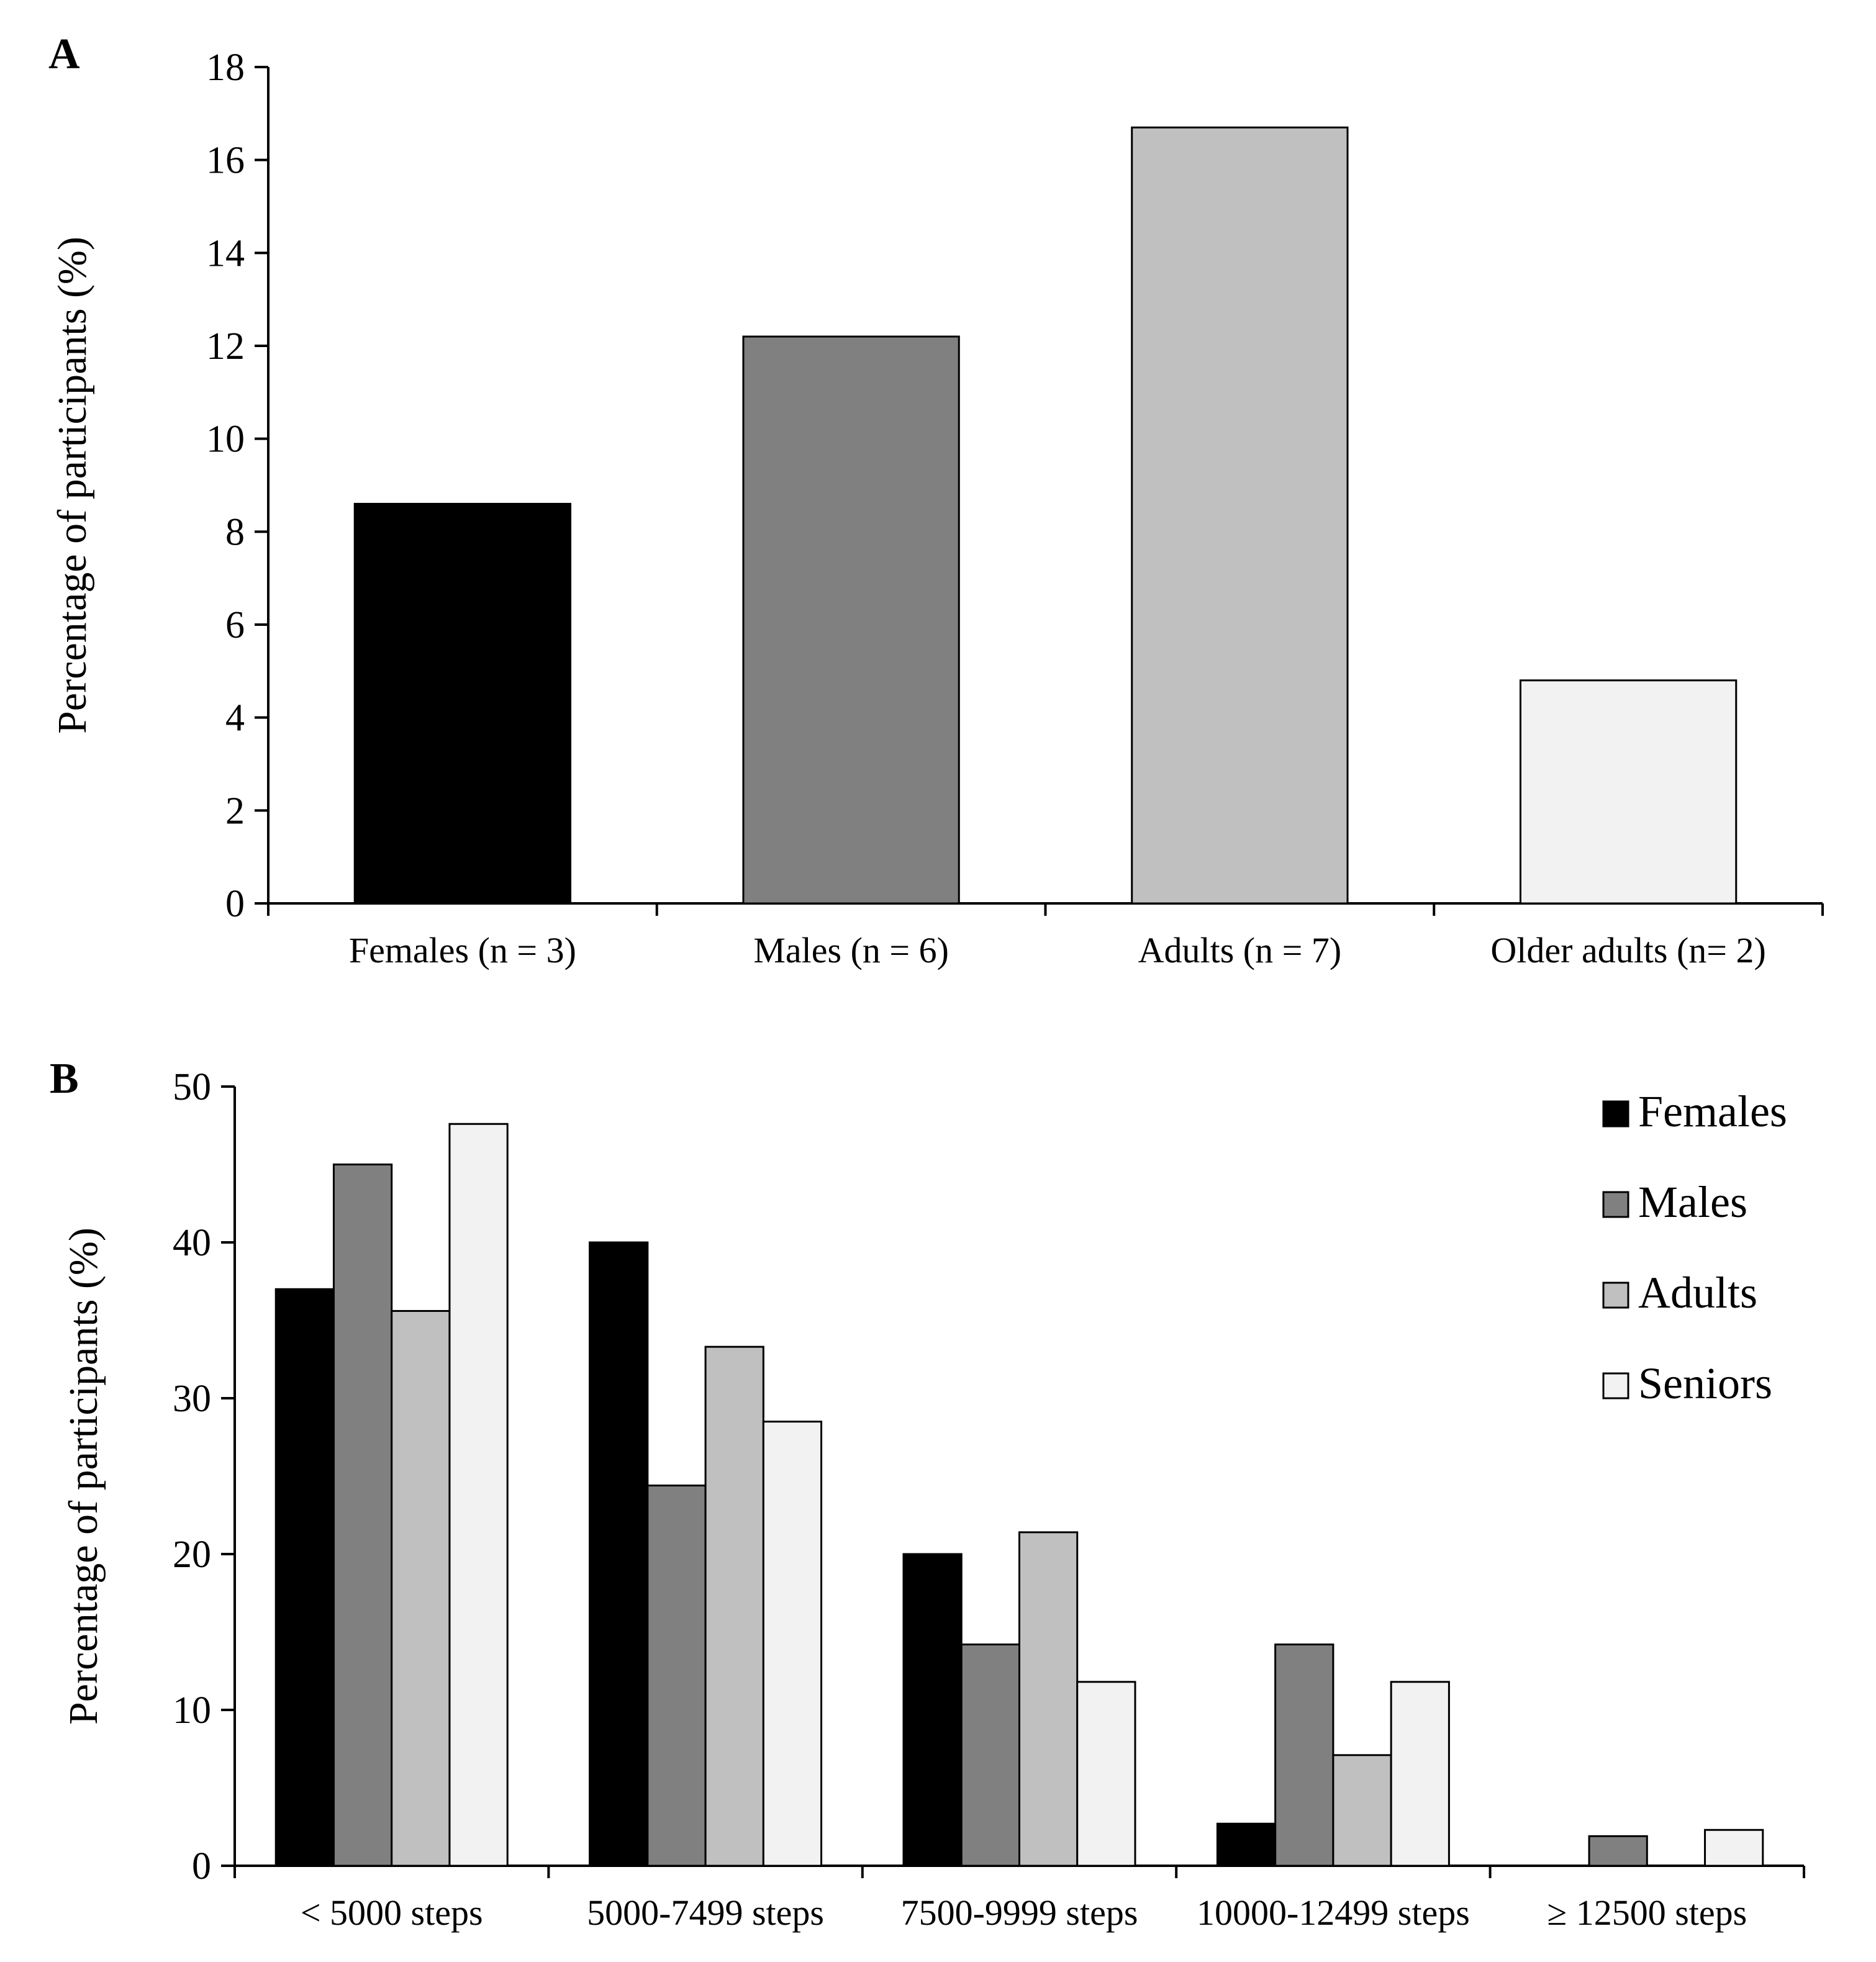 This screenshot has height=1962, width=1876. Describe the element at coordinates (226, 253) in the screenshot. I see `y-tick-label: 14` at that location.